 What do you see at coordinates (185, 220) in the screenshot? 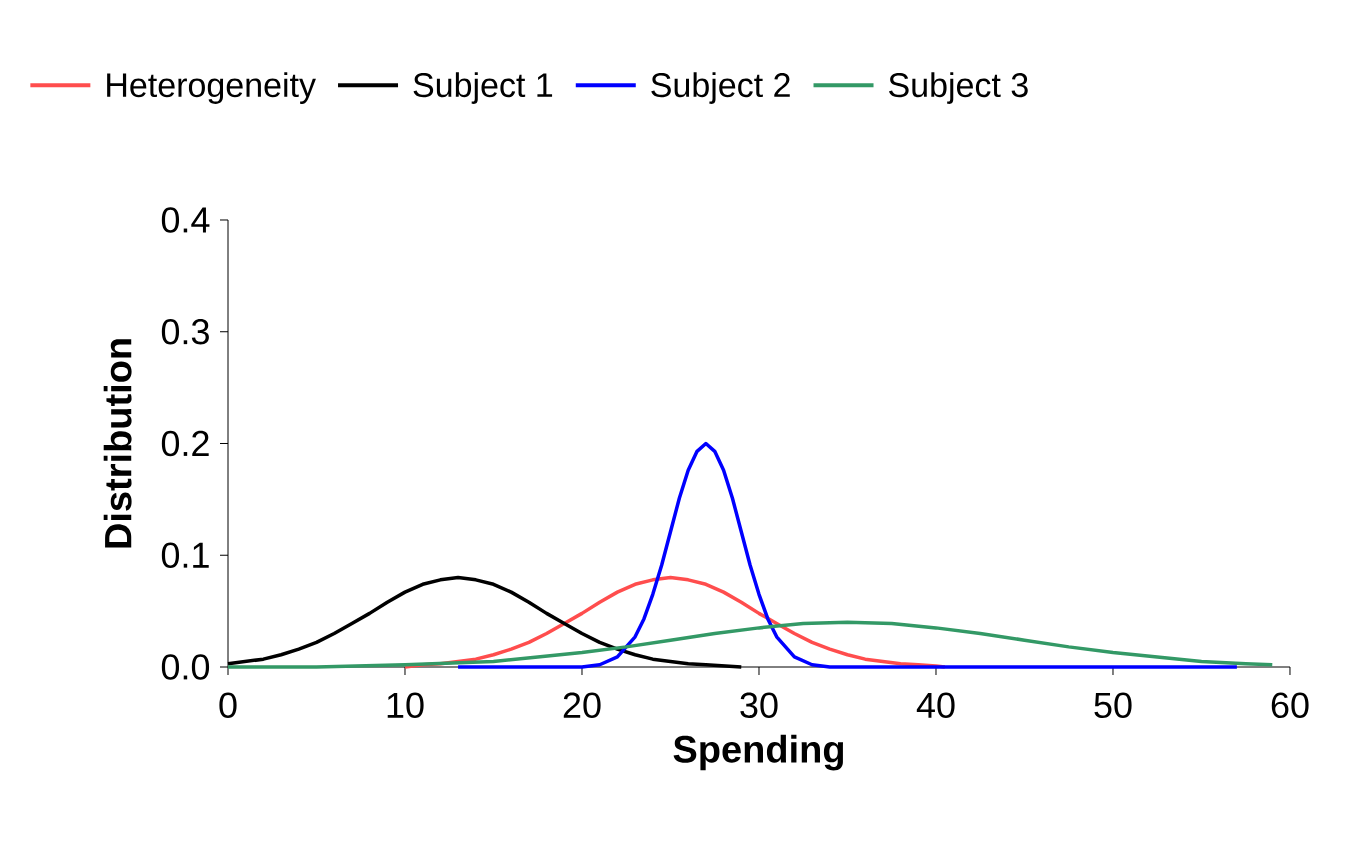
I see `y-tick-label: 0.4` at bounding box center [185, 220].